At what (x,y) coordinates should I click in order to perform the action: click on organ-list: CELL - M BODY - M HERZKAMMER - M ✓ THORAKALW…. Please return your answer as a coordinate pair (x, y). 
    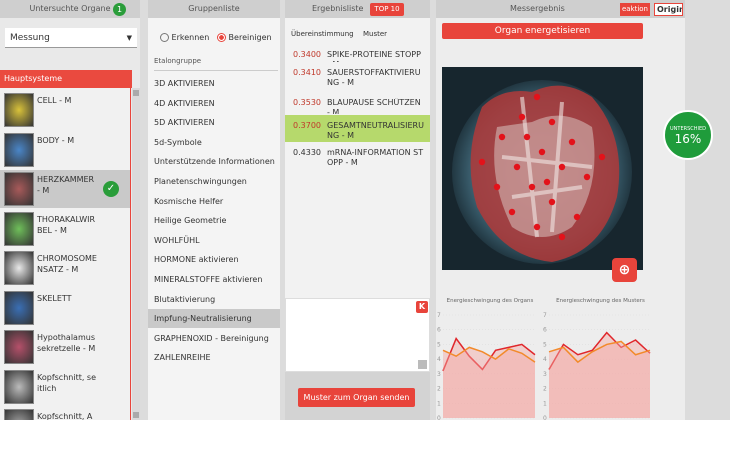
    Looking at the image, I should click on (65, 254).